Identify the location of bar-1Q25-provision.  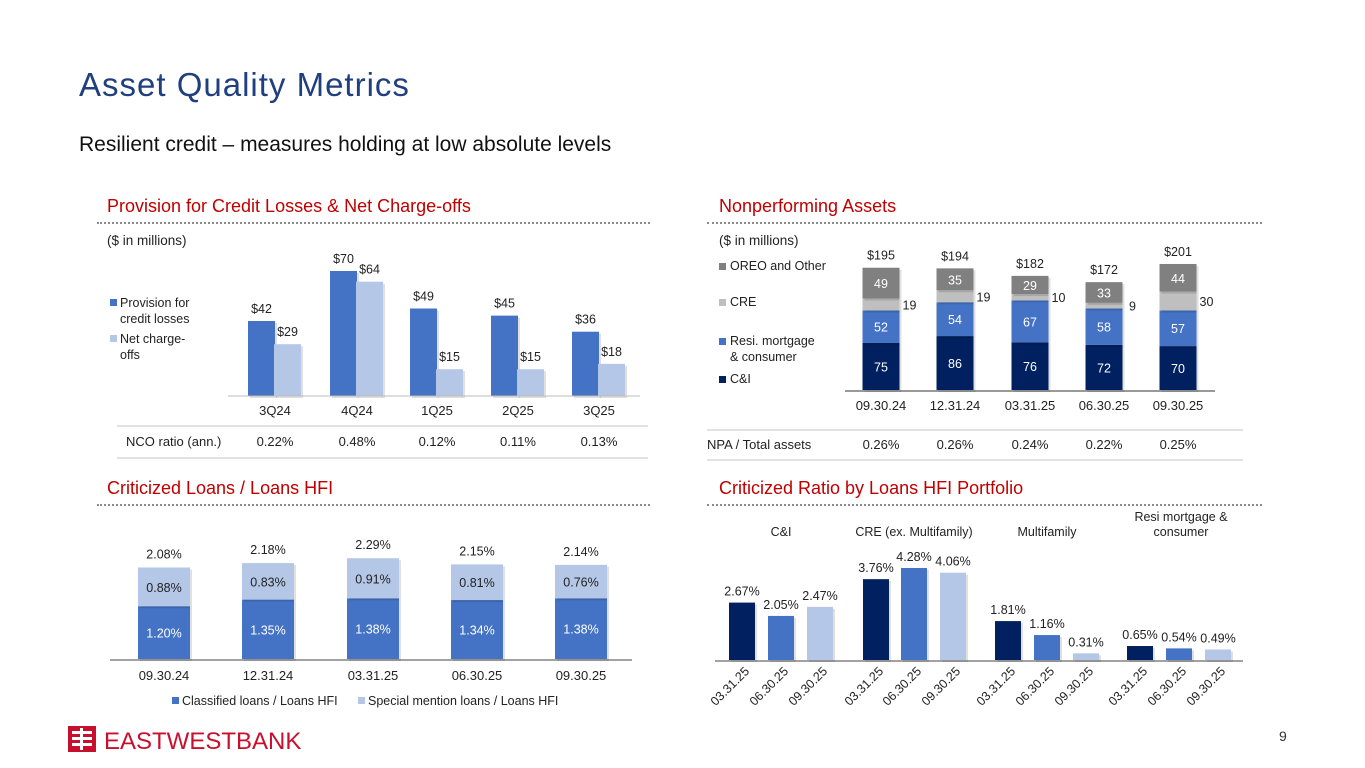
(423, 352).